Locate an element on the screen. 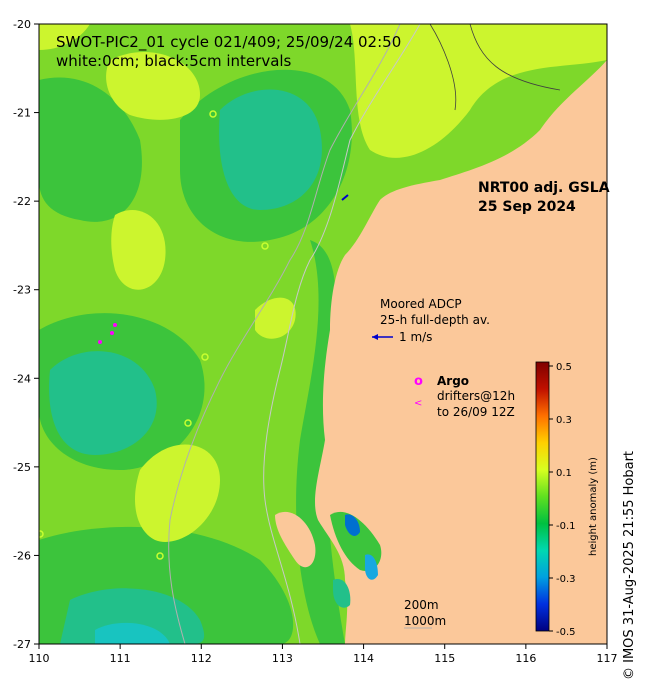 The height and width of the screenshot is (684, 648). adcp-legend-subtitle: 25-h full-depth av. is located at coordinates (435, 320).